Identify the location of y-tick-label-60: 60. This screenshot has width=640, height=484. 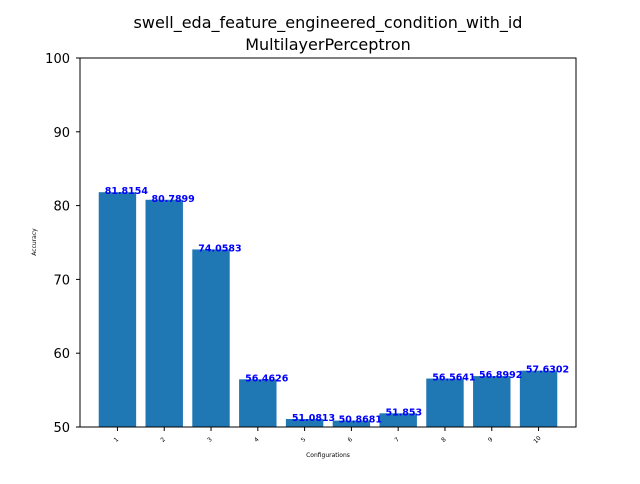
(61, 354).